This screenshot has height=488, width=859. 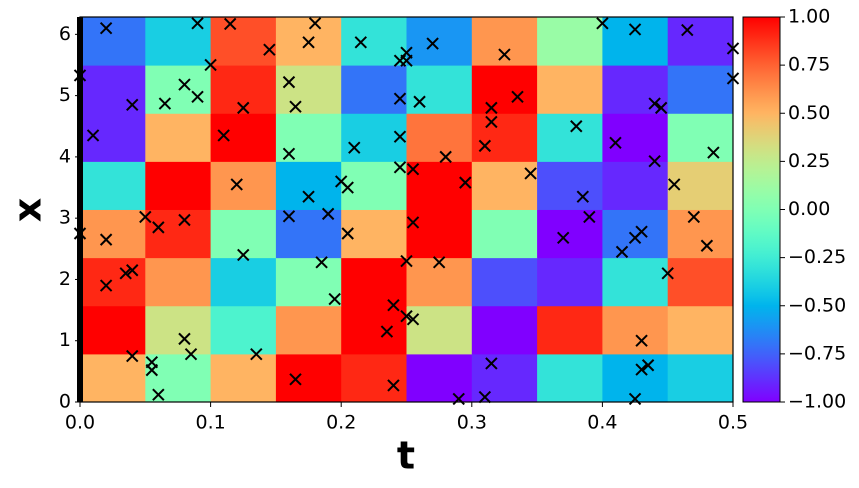 What do you see at coordinates (341, 423) in the screenshot?
I see `x-tick-label: 0.2` at bounding box center [341, 423].